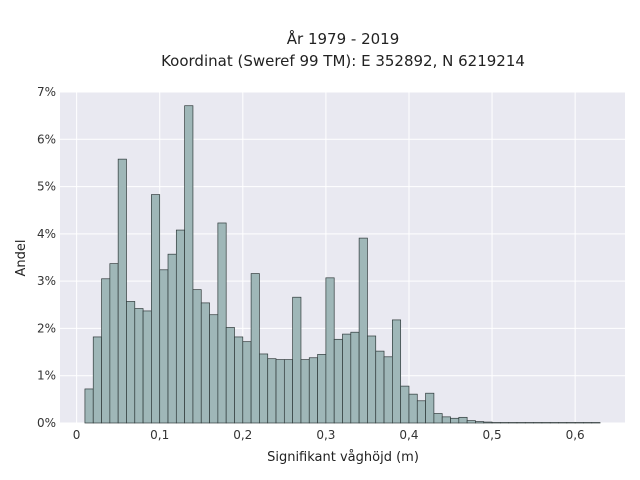  Describe the element at coordinates (46, 234) in the screenshot. I see `y-tick-label: 4%` at that location.